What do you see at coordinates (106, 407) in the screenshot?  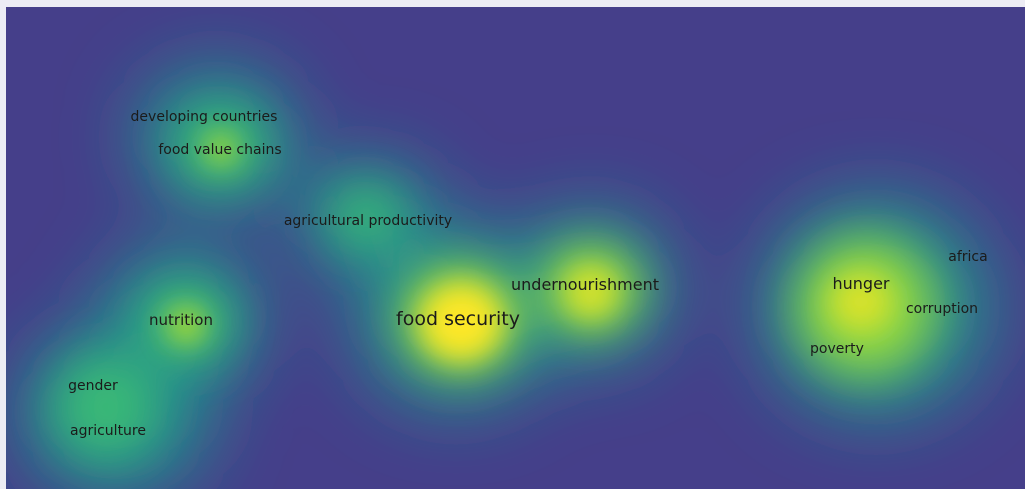 I see `mid-gender-agriculture` at bounding box center [106, 407].